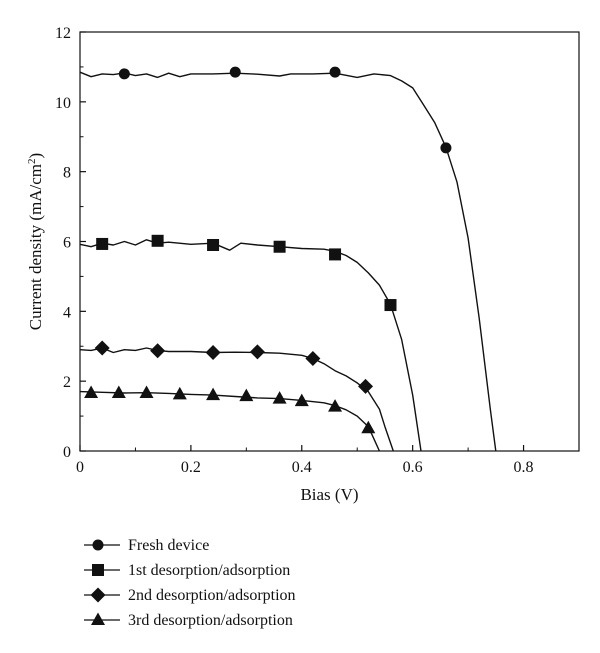 The height and width of the screenshot is (653, 600). What do you see at coordinates (67, 312) in the screenshot?
I see `y-tick-label: 4` at bounding box center [67, 312].